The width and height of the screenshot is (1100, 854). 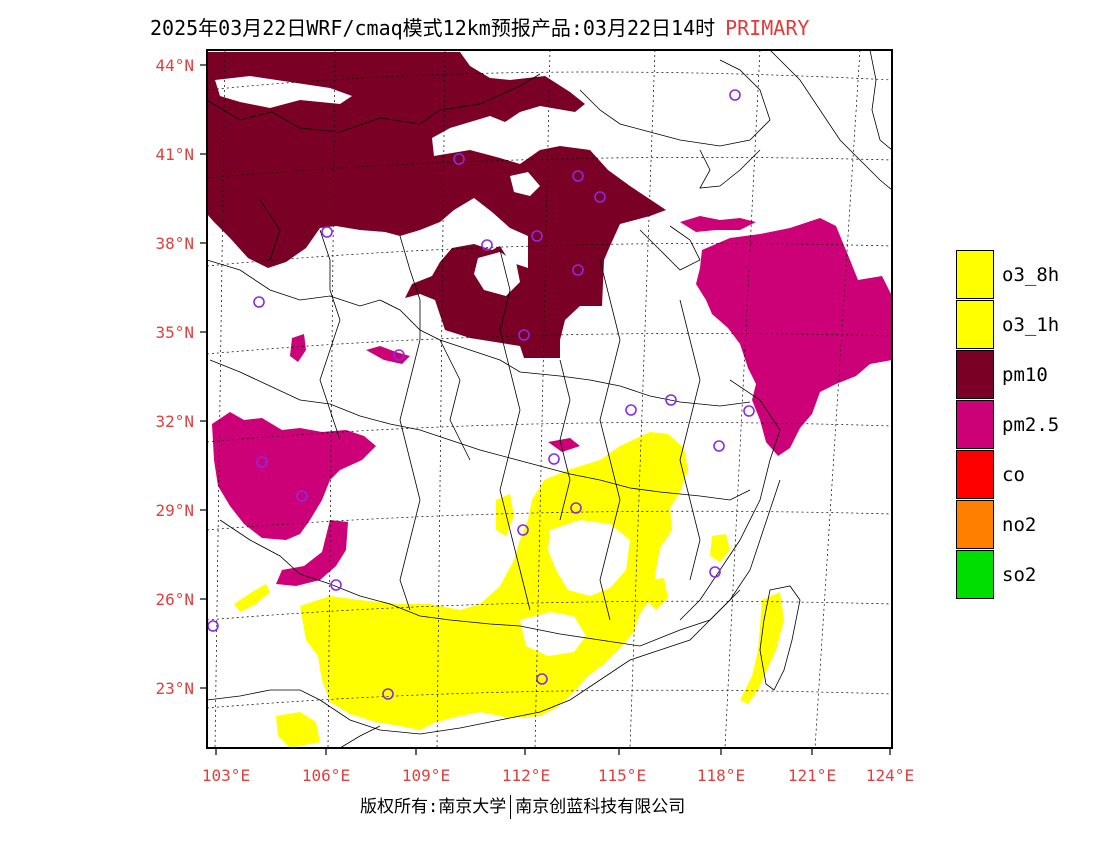 I want to click on footer-left: 版权所有:南京大学, so click(x=433, y=807).